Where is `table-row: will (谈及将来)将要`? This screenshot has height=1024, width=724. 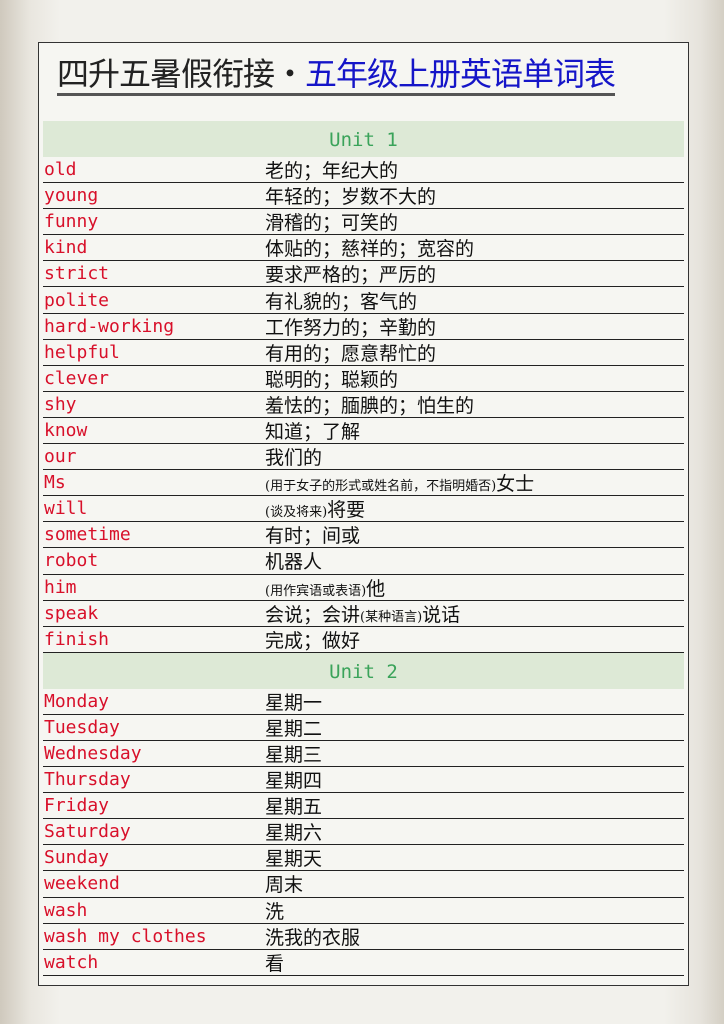 table-row: will (谈及将来)将要 is located at coordinates (363, 509).